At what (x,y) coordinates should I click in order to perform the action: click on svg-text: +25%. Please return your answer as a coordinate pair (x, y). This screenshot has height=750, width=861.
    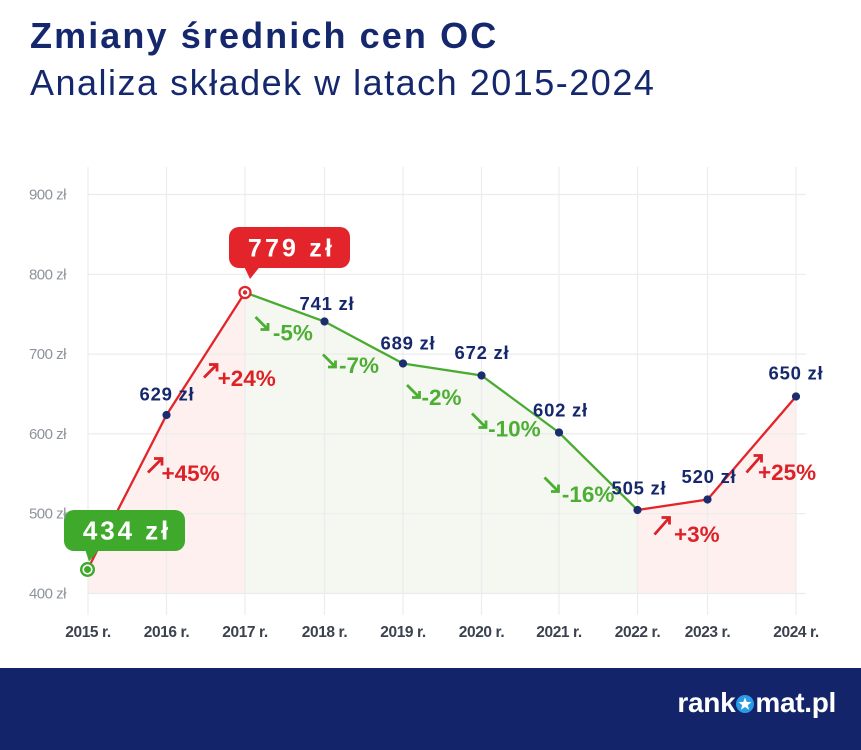
    Looking at the image, I should click on (787, 472).